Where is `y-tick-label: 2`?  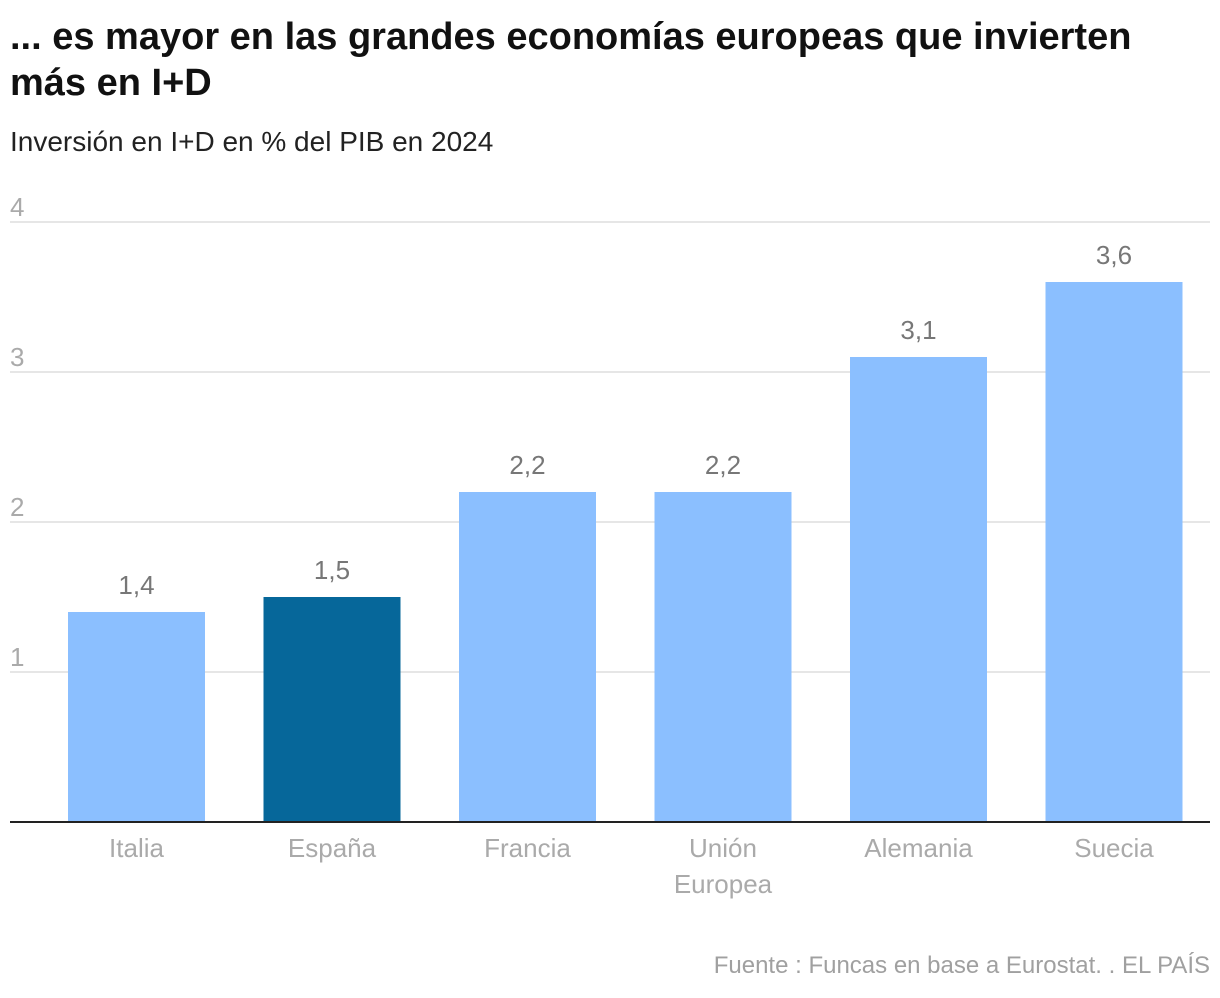
y-tick-label: 2 is located at coordinates (17, 507).